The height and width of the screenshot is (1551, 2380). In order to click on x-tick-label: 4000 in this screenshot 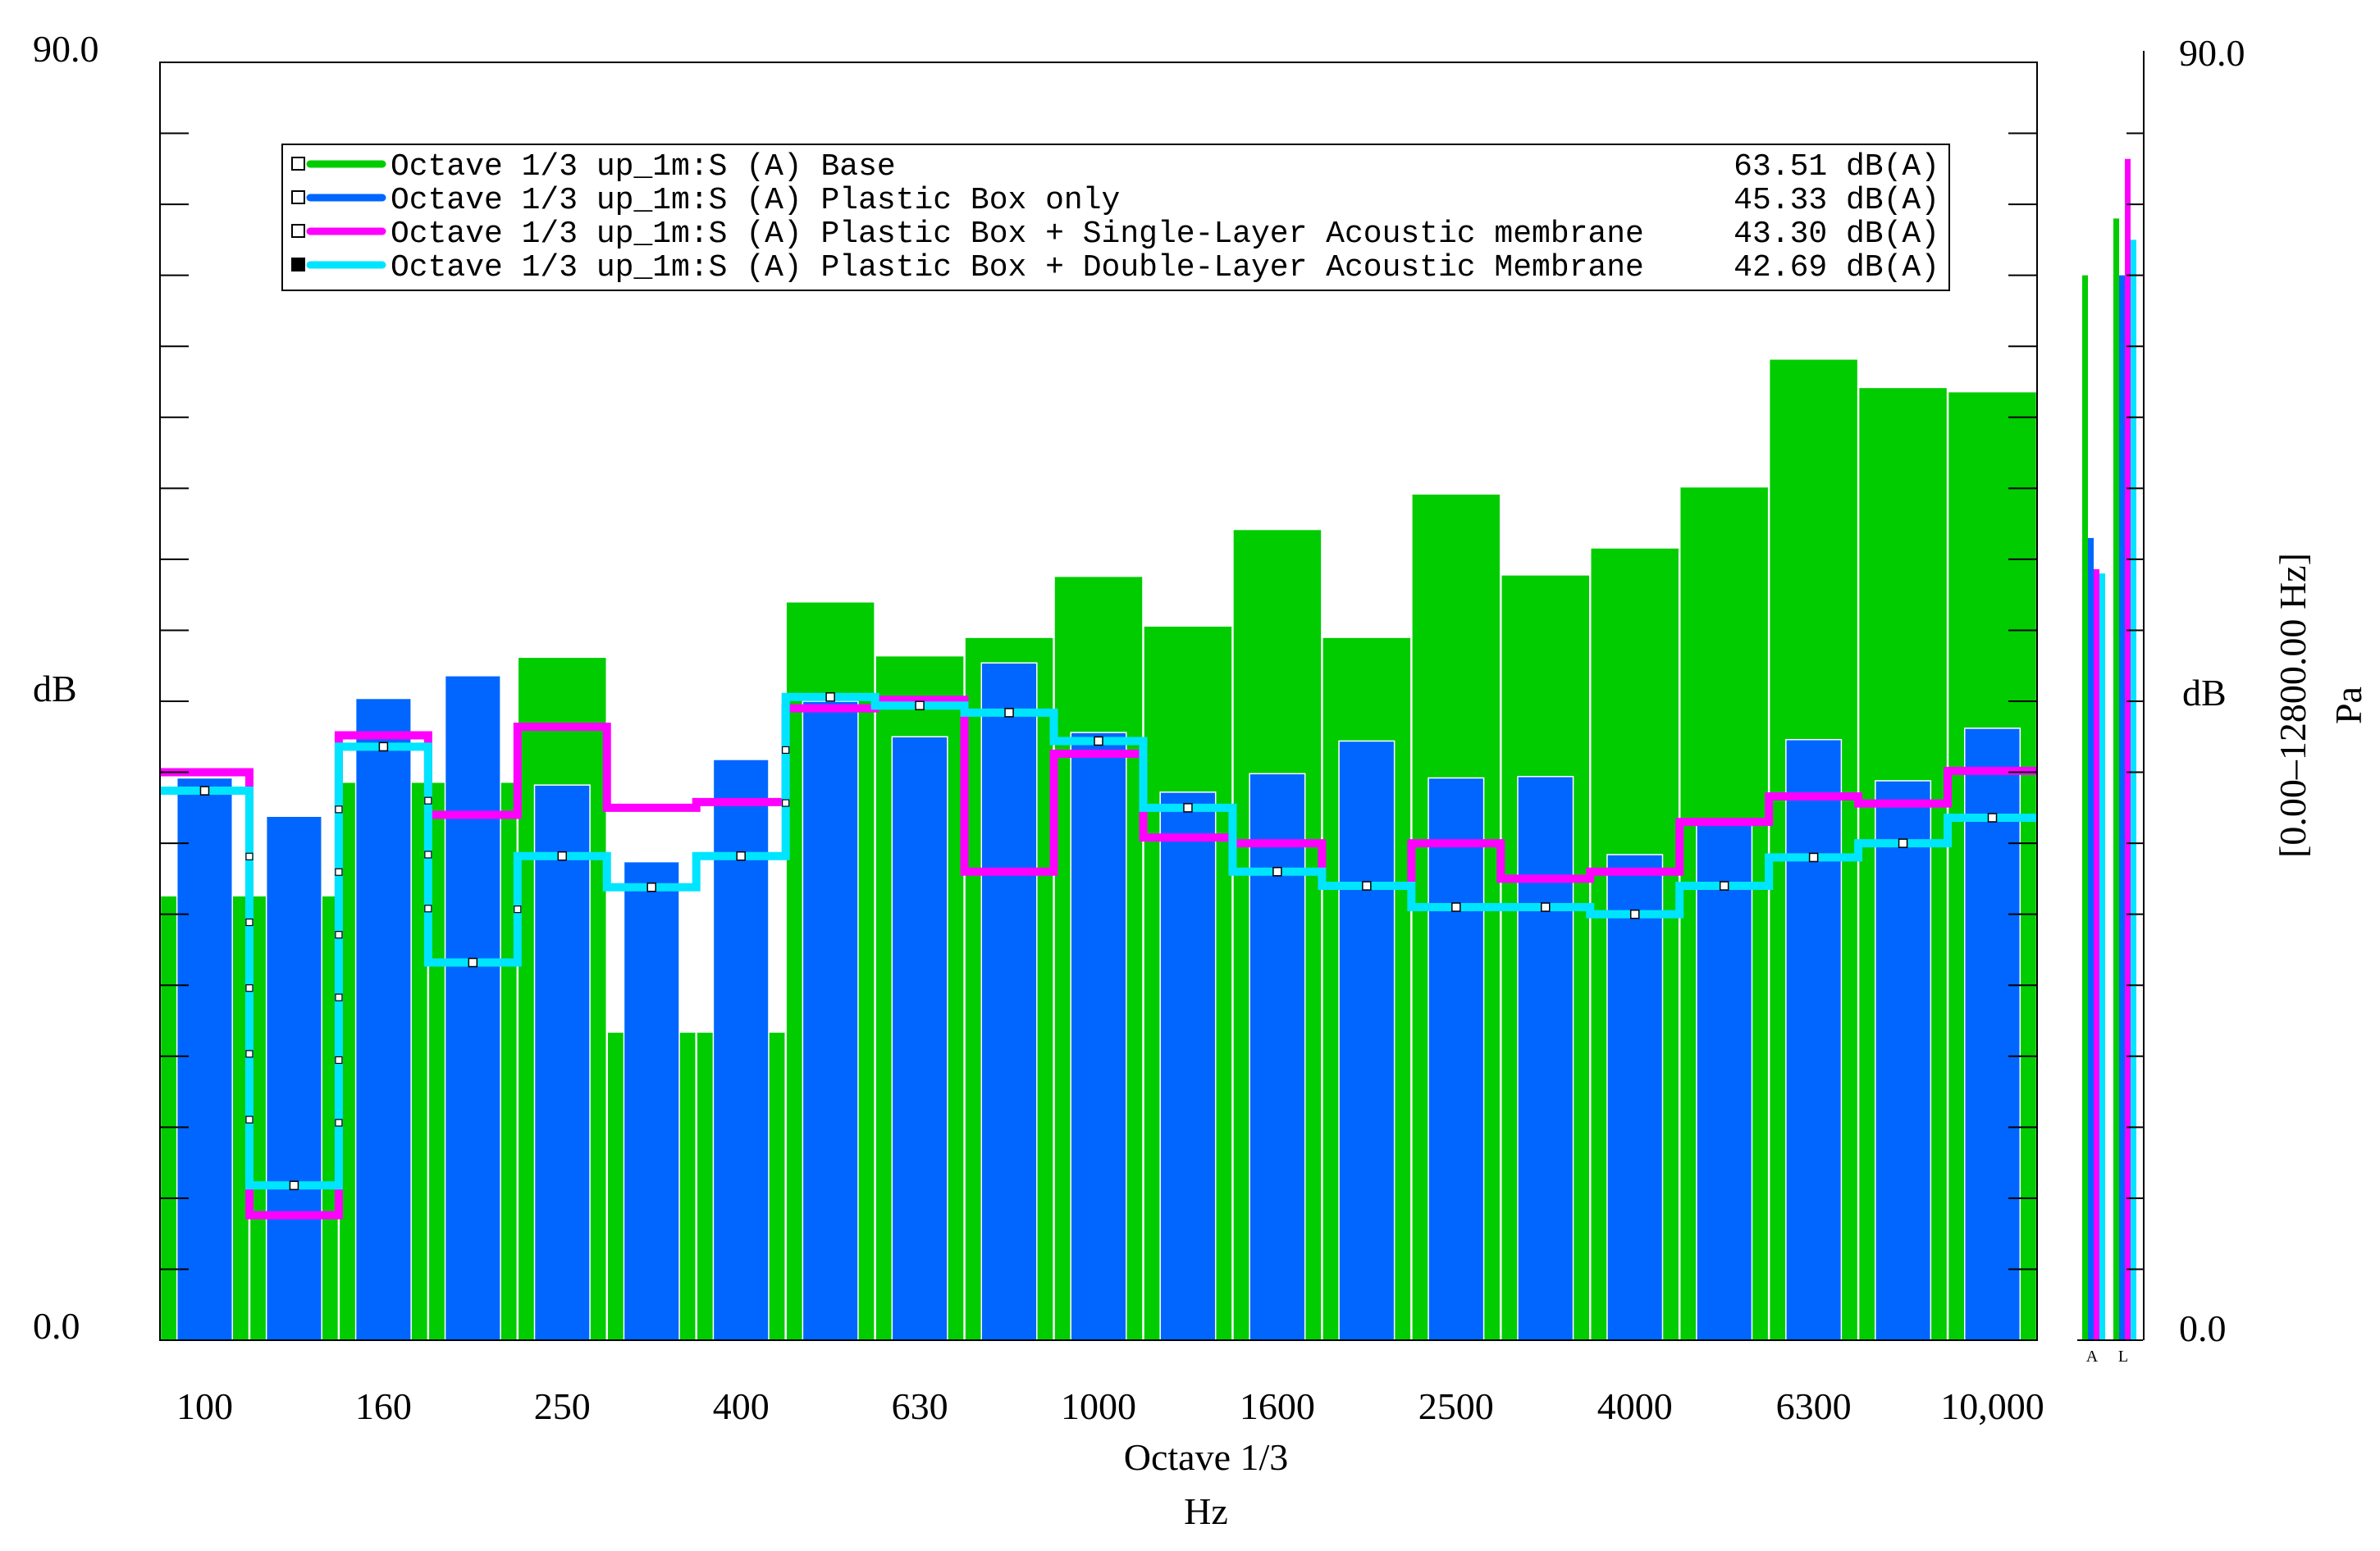, I will do `click(1635, 1406)`.